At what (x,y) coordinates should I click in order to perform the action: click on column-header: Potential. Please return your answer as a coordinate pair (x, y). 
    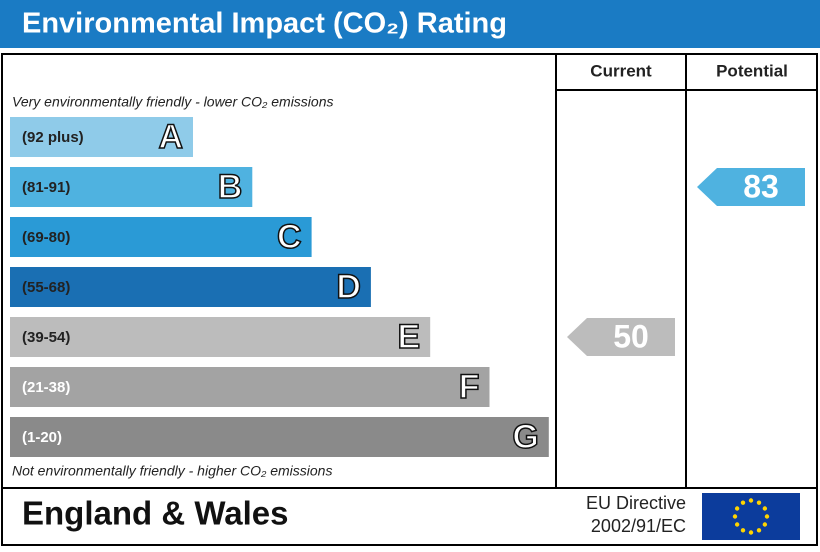
    Looking at the image, I should click on (752, 70).